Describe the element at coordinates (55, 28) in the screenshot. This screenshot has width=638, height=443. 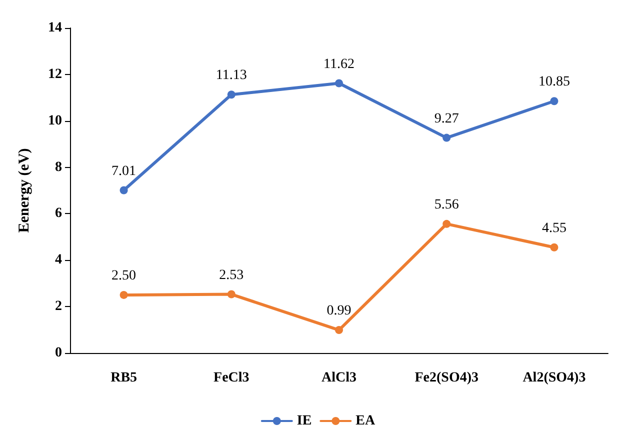
I see `y-tick-label: 14` at that location.